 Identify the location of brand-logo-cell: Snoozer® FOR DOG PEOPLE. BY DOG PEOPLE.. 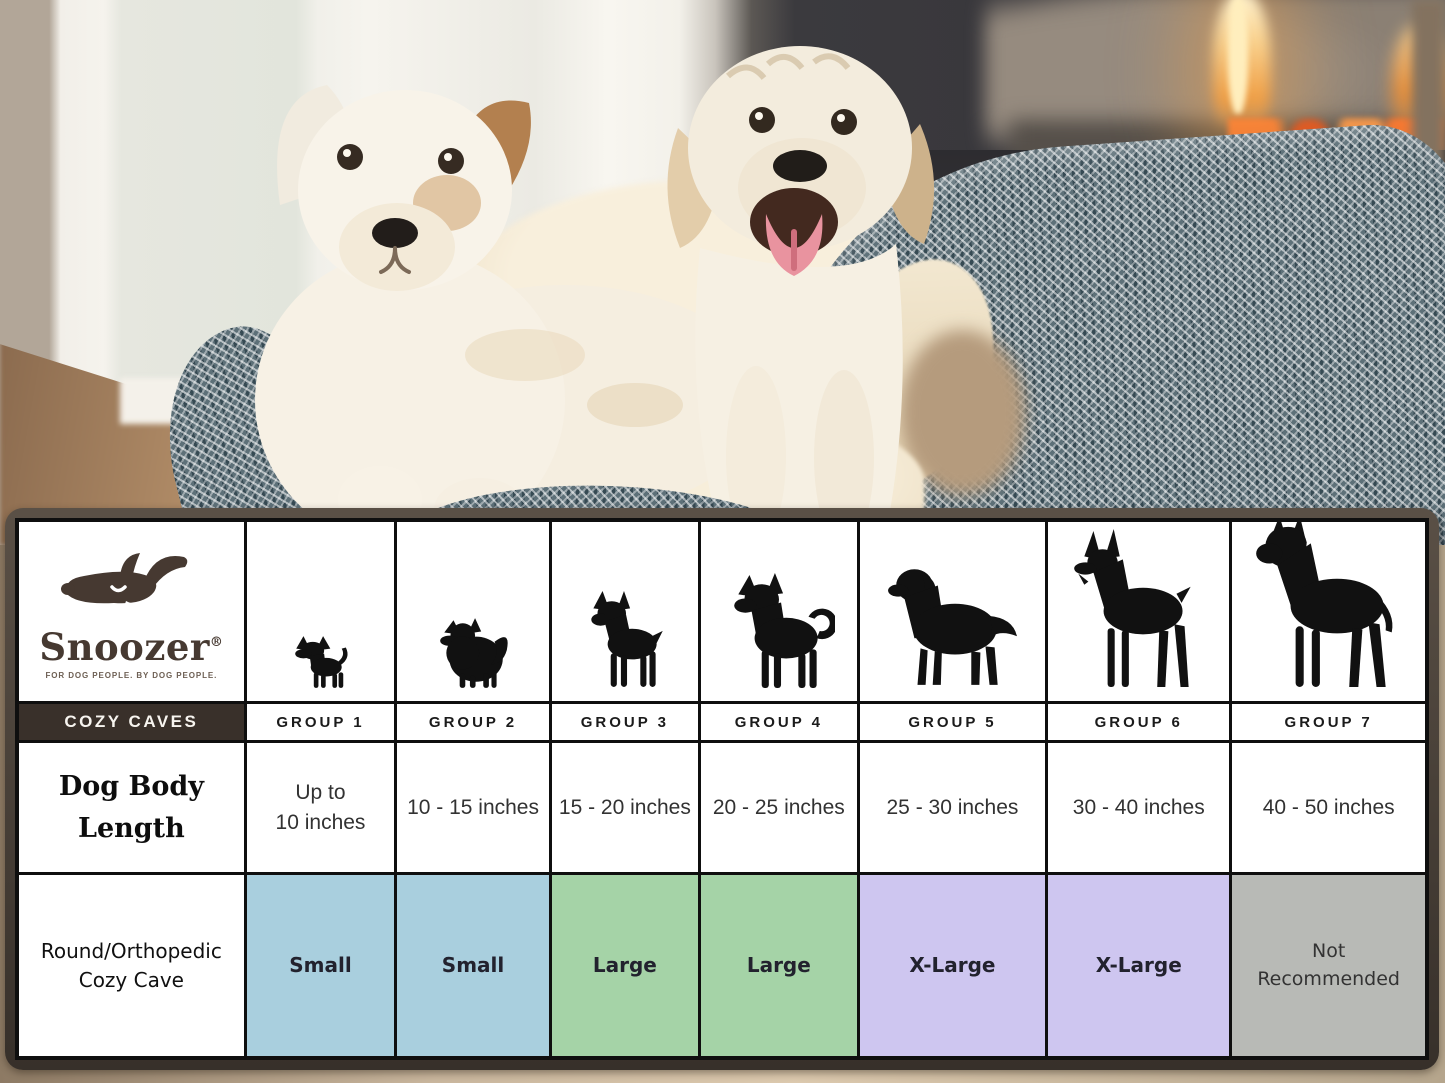
(133, 613).